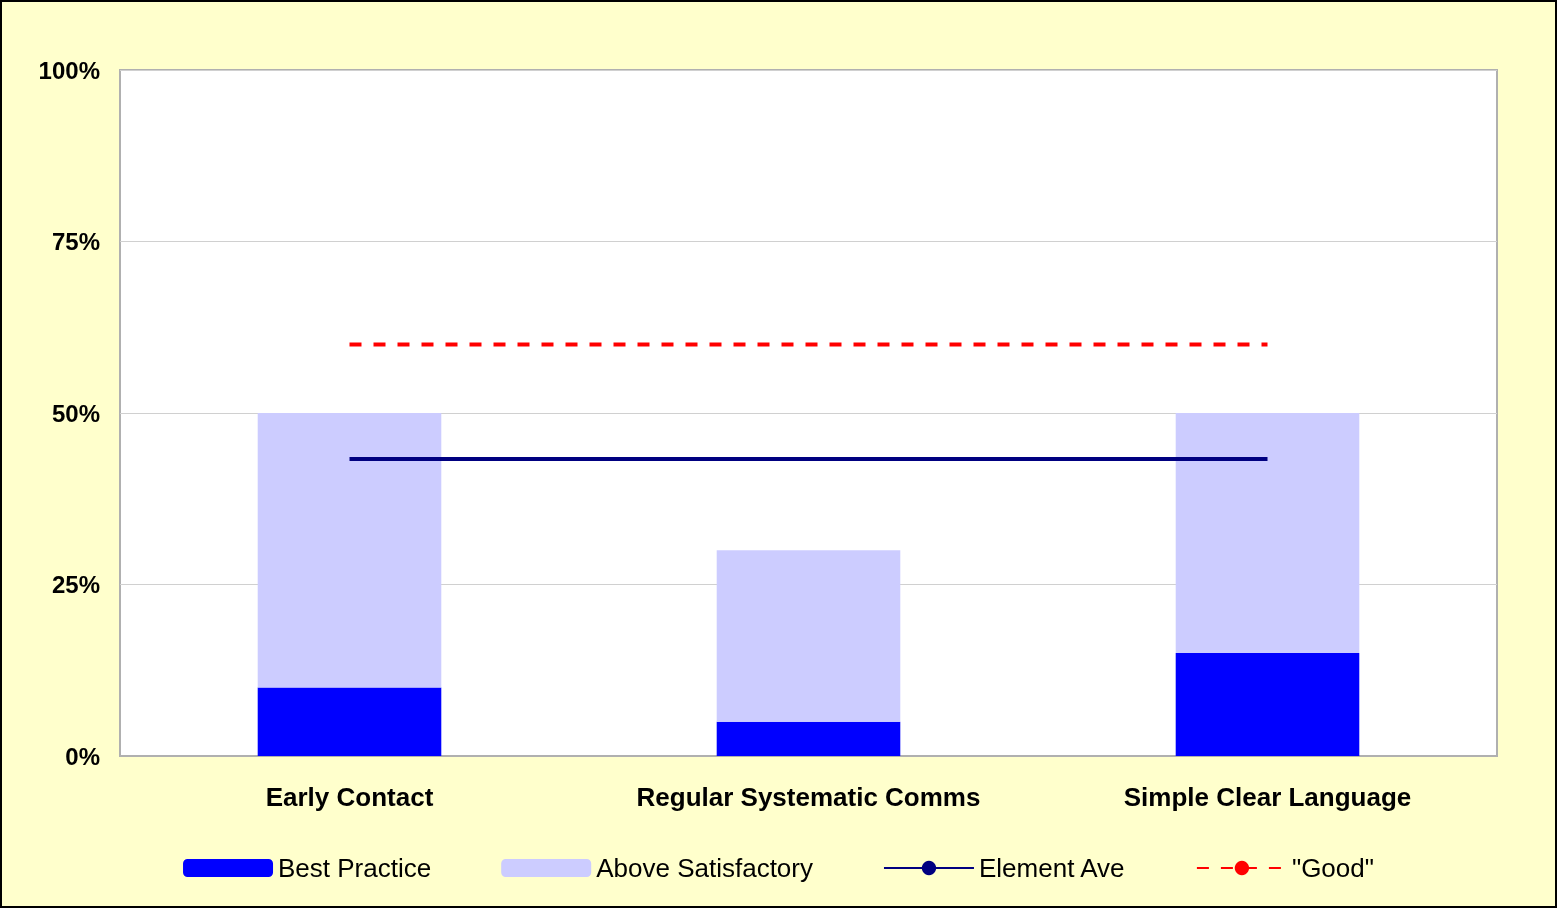 The height and width of the screenshot is (908, 1557). Describe the element at coordinates (1267, 797) in the screenshot. I see `x-tick-label: Simple Clear Language` at that location.